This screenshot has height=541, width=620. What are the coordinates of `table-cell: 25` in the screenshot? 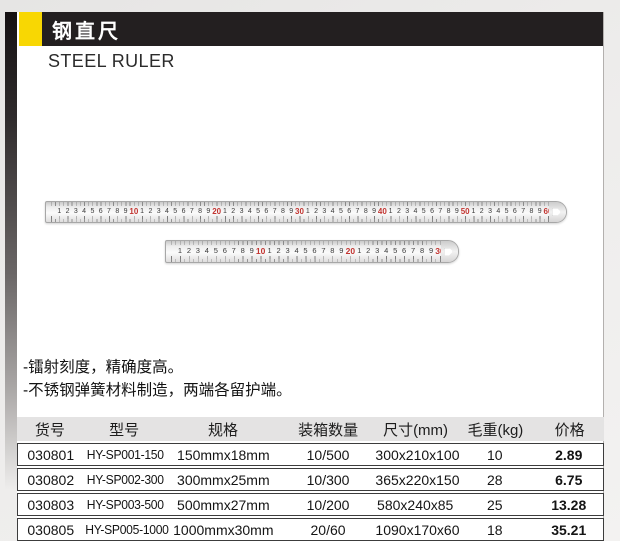 It's located at (494, 504).